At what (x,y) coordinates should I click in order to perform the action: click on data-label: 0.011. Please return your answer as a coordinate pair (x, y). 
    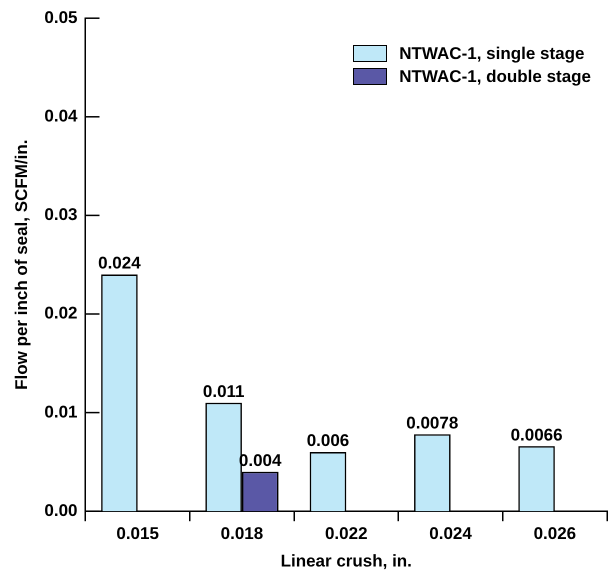
    Looking at the image, I should click on (223, 391).